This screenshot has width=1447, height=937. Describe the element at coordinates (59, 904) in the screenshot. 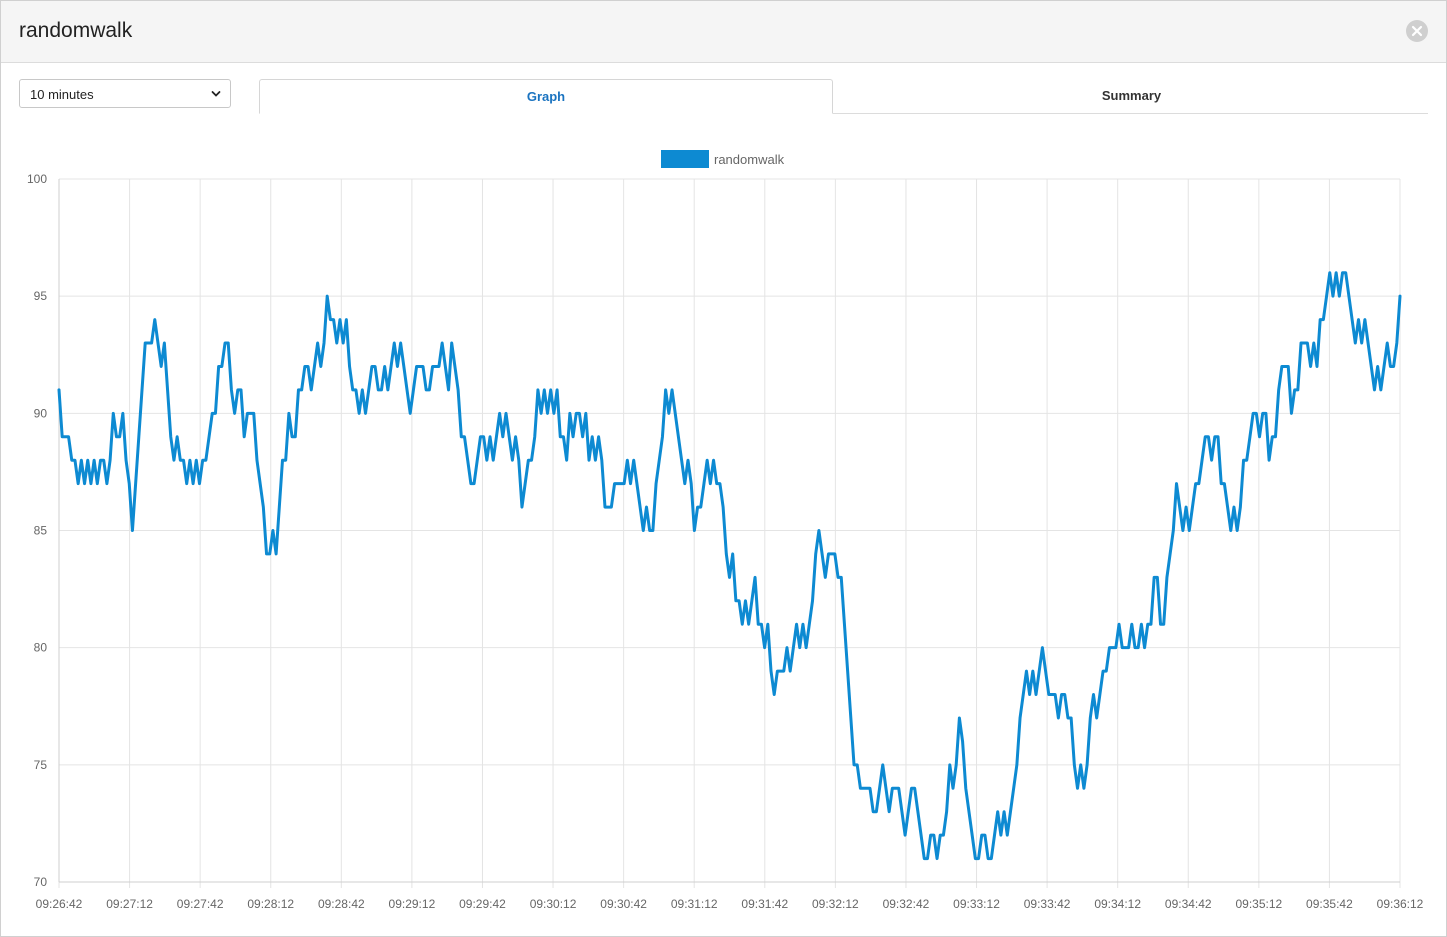

I see `x-tick-label: 09:26:42` at that location.